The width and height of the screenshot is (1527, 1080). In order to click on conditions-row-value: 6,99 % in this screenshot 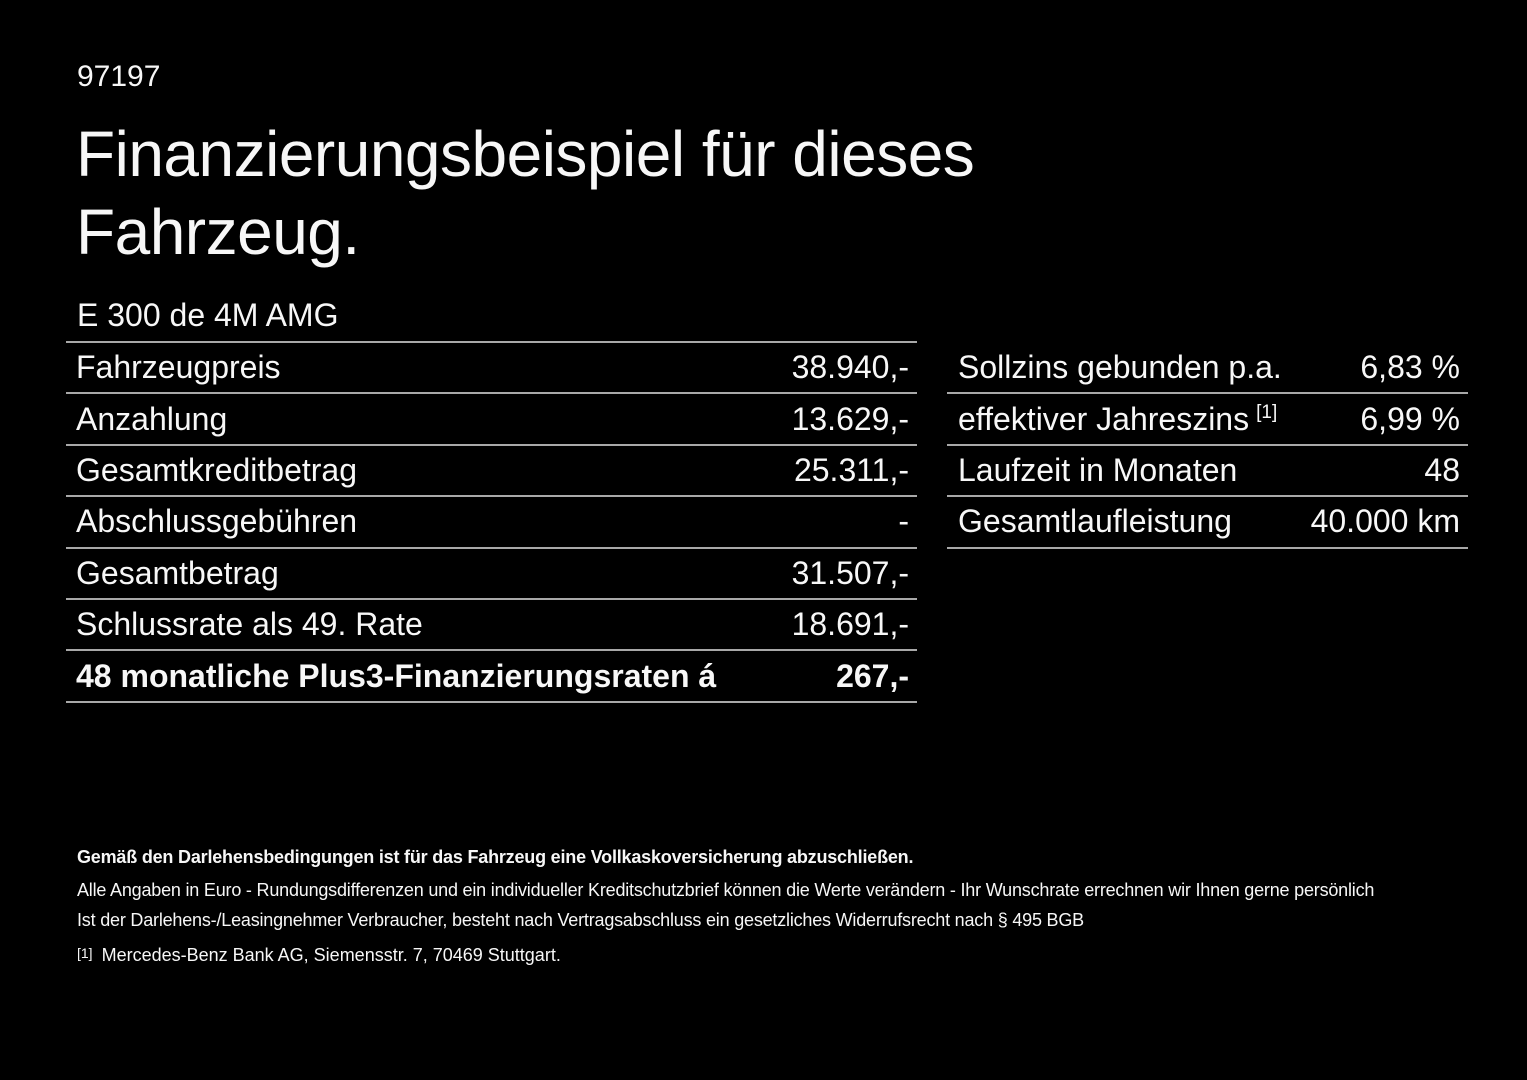, I will do `click(1410, 418)`.